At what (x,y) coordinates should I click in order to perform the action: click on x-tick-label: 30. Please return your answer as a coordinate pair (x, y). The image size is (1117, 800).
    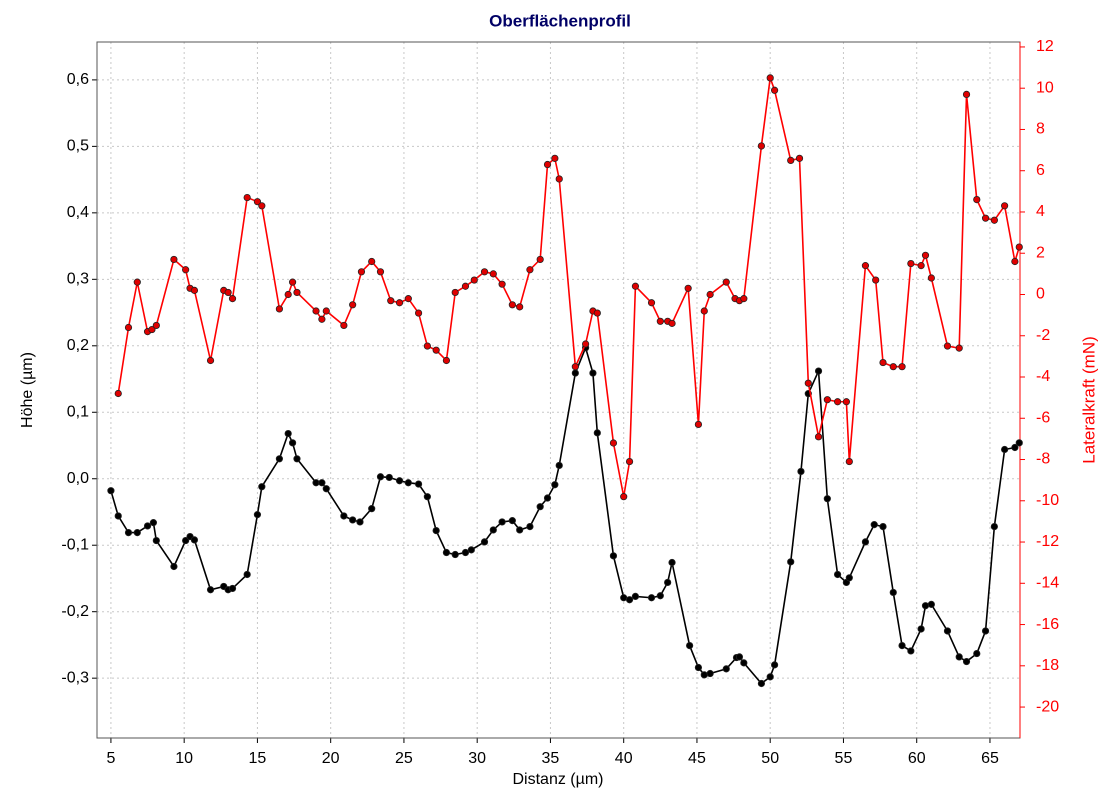
    Looking at the image, I should click on (477, 758).